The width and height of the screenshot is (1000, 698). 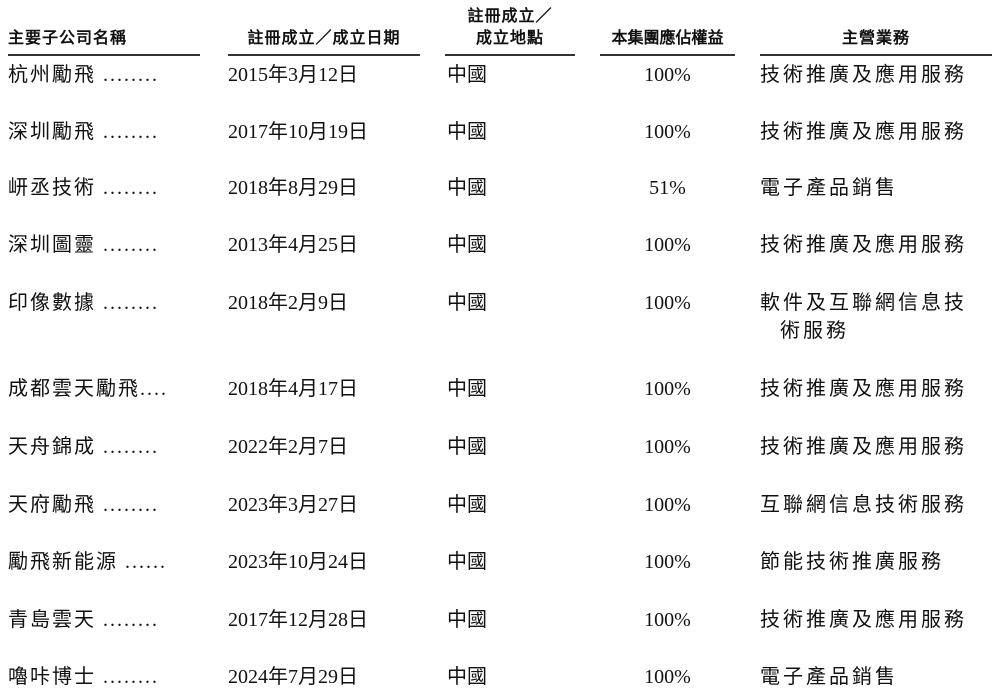 I want to click on established-date: 2017年10月19日, so click(x=298, y=132).